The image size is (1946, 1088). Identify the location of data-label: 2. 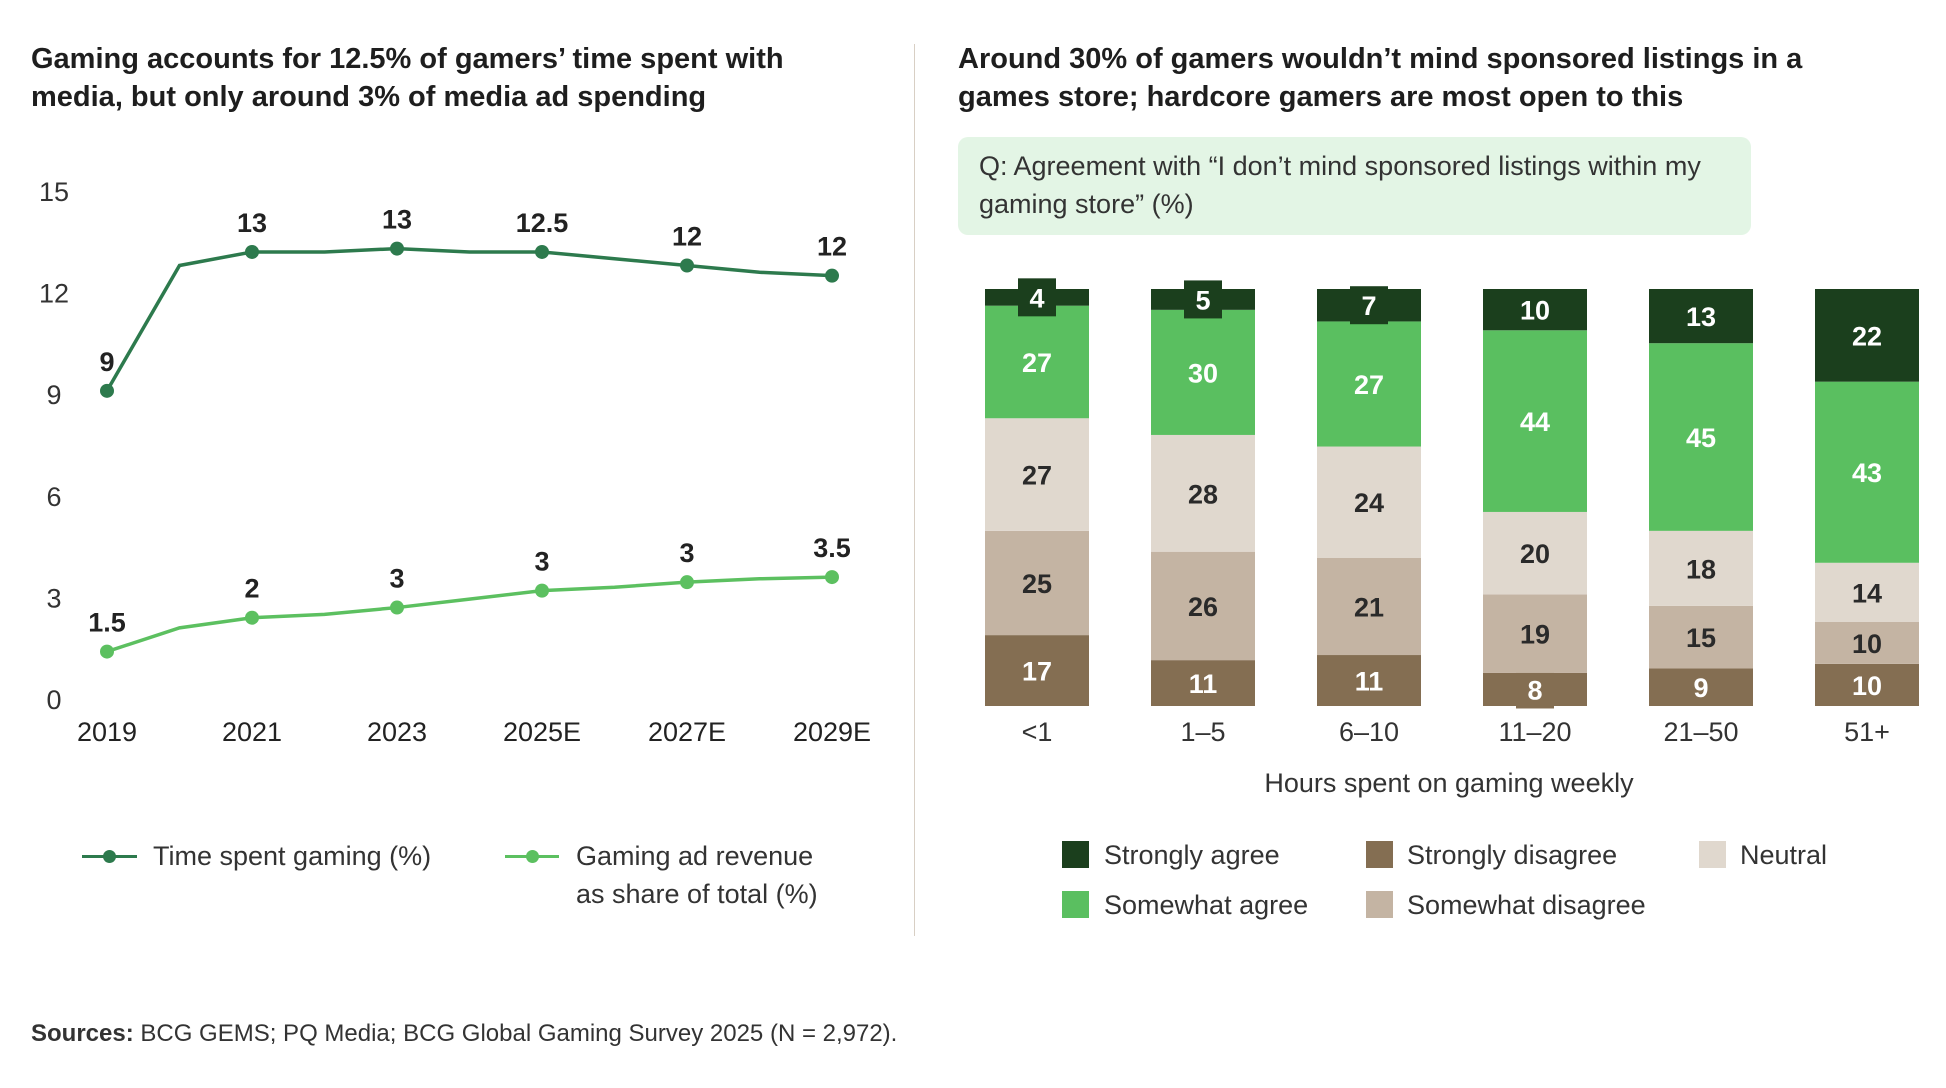
(251, 589).